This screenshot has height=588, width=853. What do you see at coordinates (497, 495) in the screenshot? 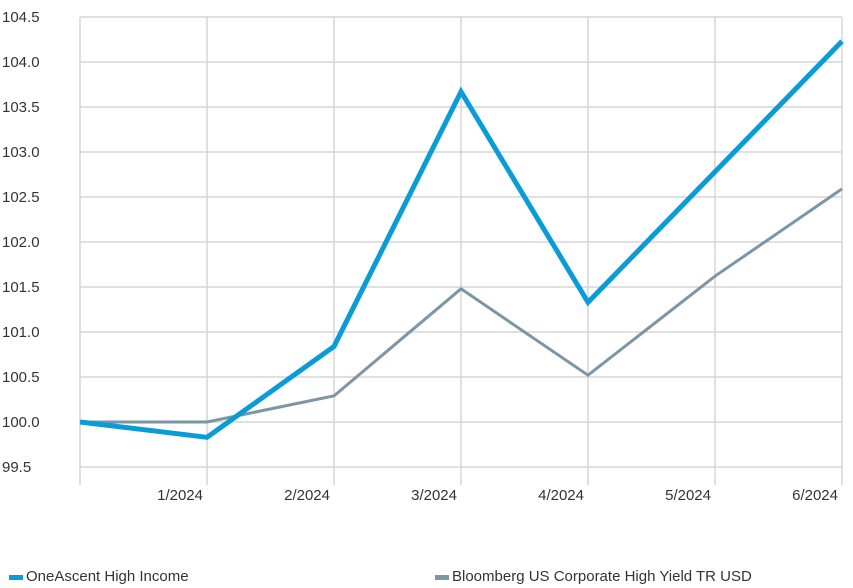
I see `x-axis: 1/2024 2/2024 3/2024 4/2024 5/2024 6/2024` at bounding box center [497, 495].